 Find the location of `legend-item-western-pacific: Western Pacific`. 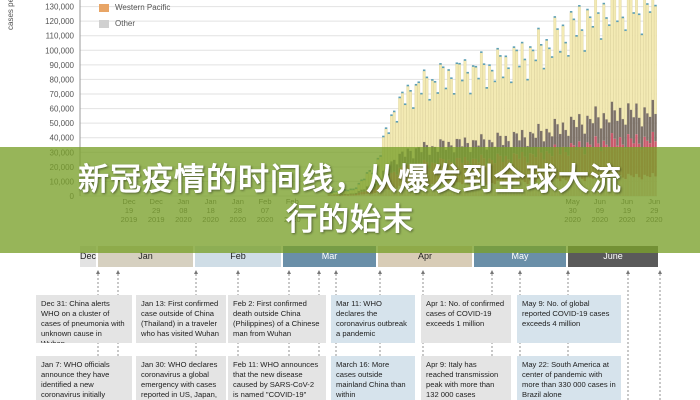

legend-item-western-pacific: Western Pacific is located at coordinates (132, 8).